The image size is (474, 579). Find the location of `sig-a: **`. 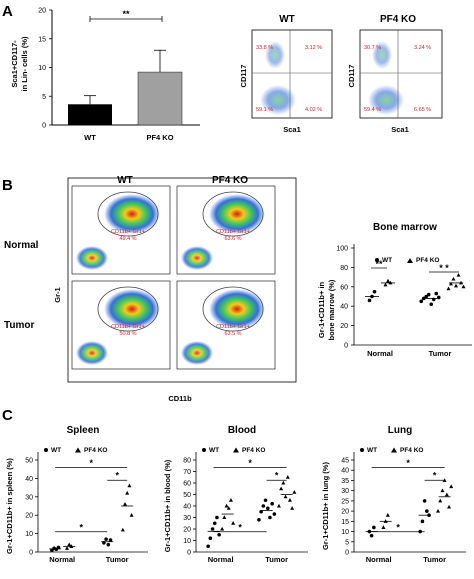

sig-a: ** is located at coordinates (126, 14).